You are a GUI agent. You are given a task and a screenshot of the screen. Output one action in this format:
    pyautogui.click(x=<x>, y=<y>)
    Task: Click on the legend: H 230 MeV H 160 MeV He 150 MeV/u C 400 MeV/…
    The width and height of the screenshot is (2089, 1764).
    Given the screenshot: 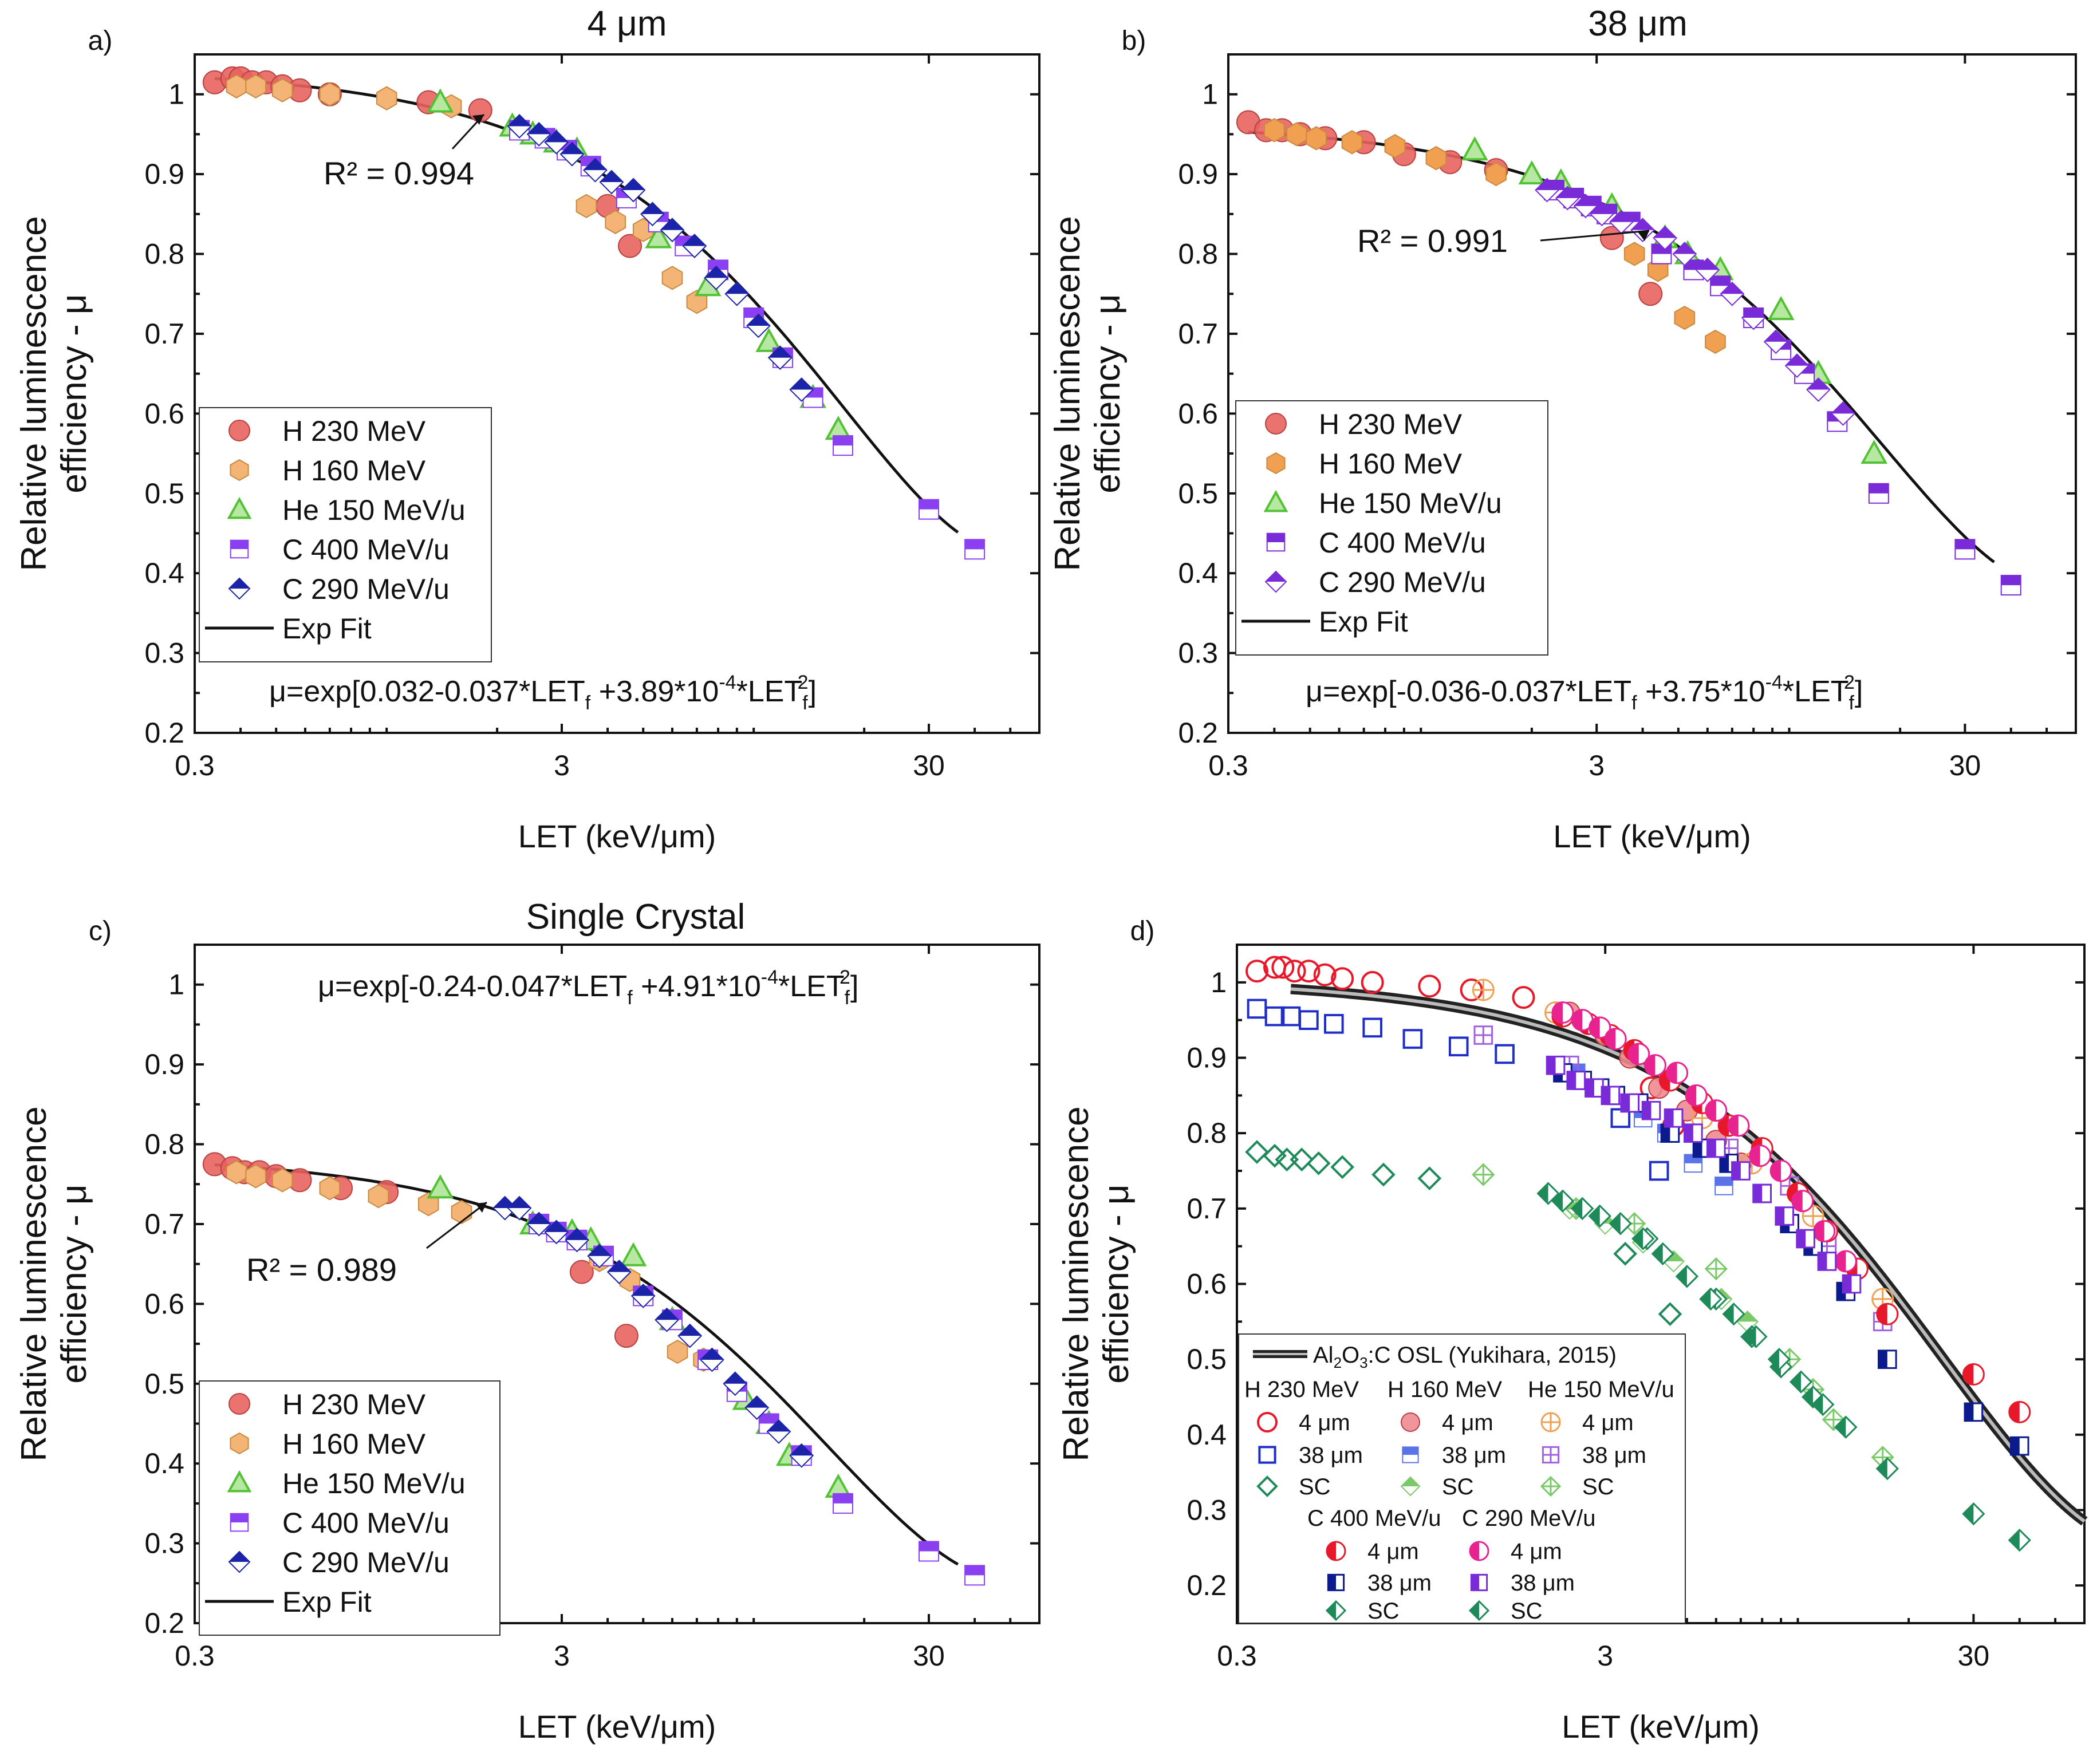 What is the action you would take?
    pyautogui.click(x=345, y=534)
    